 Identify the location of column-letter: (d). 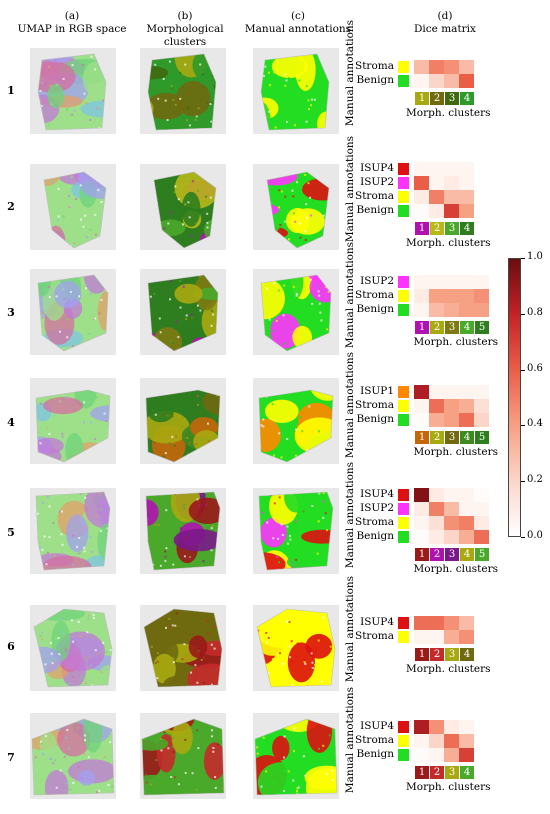
(445, 16).